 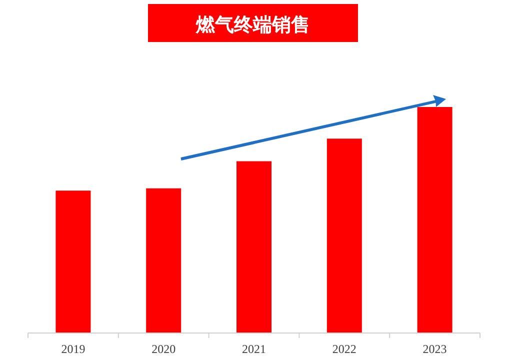 What do you see at coordinates (344, 349) in the screenshot?
I see `x-tick-label: 2022` at bounding box center [344, 349].